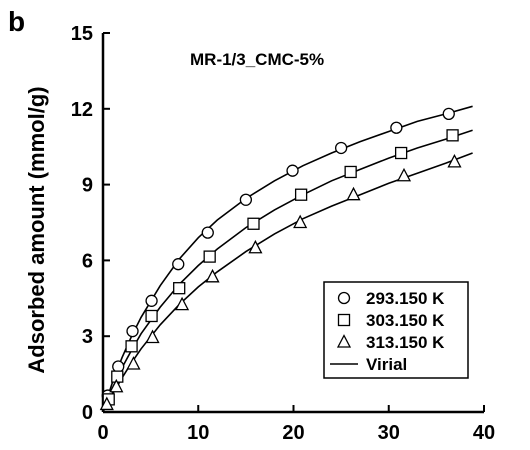 This screenshot has height=450, width=530. Describe the element at coordinates (257, 59) in the screenshot. I see `chart-annotation: MR-1/3_CMC-5%` at that location.